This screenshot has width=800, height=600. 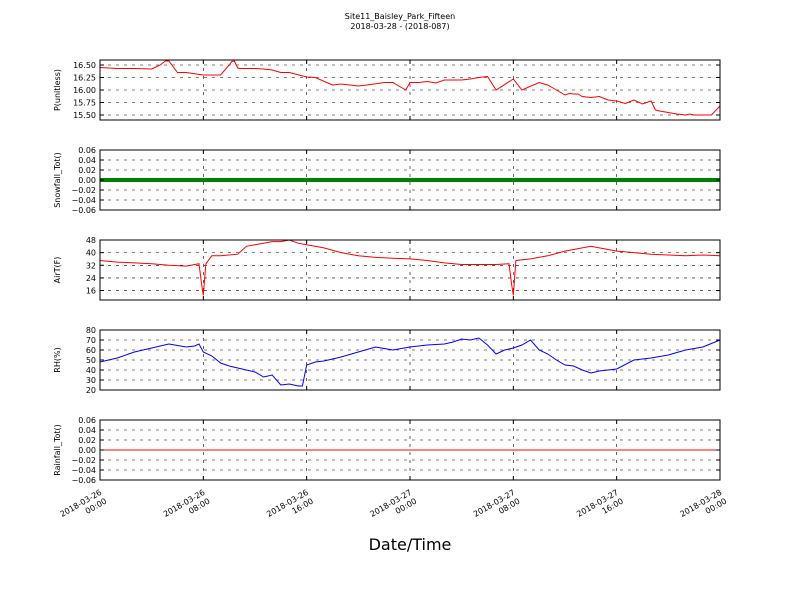 What do you see at coordinates (400, 16) in the screenshot?
I see `chart-title: Site11_Baisley_Park_Fifteen` at bounding box center [400, 16].